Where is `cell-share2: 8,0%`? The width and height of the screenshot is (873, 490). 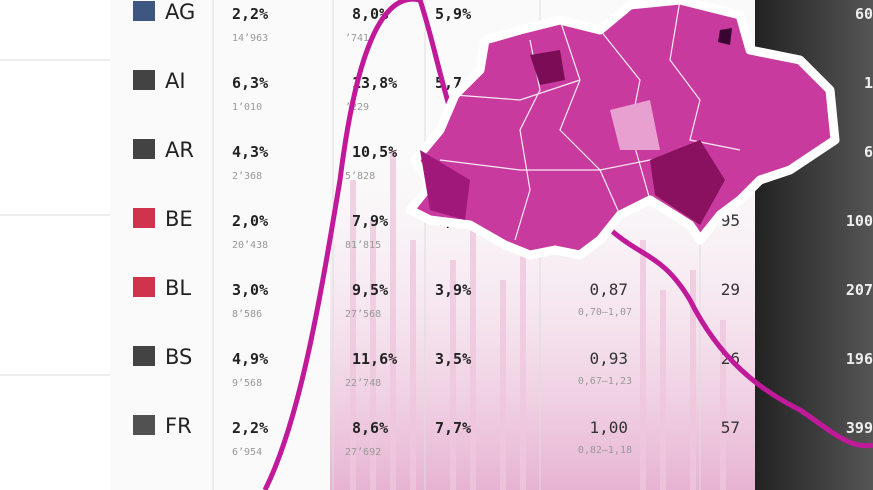 cell-share2: 8,0% is located at coordinates (370, 14).